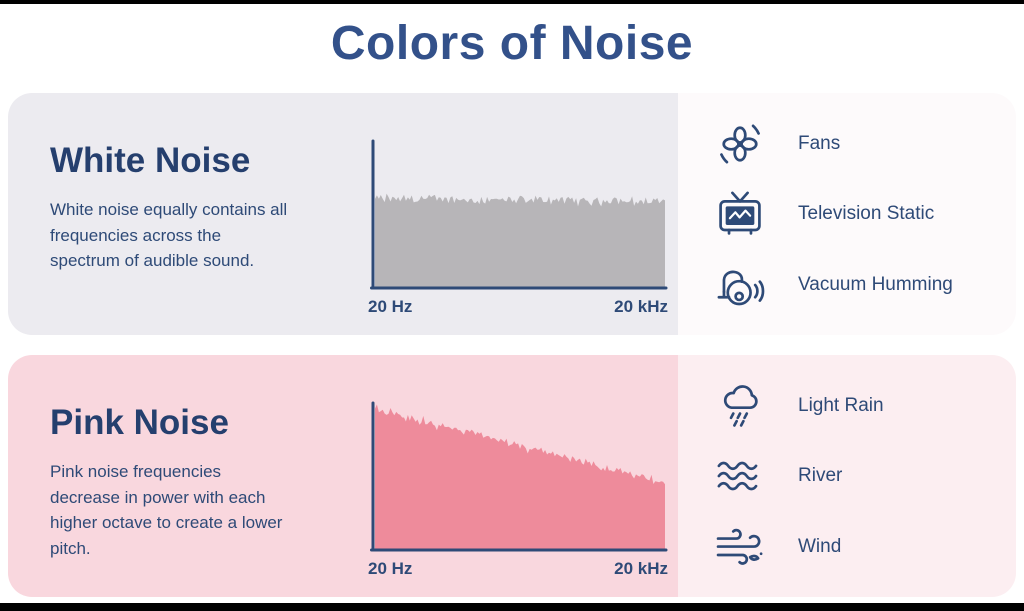 This screenshot has height=611, width=1024. I want to click on pink-noise-spectrum-plot, so click(519, 476).